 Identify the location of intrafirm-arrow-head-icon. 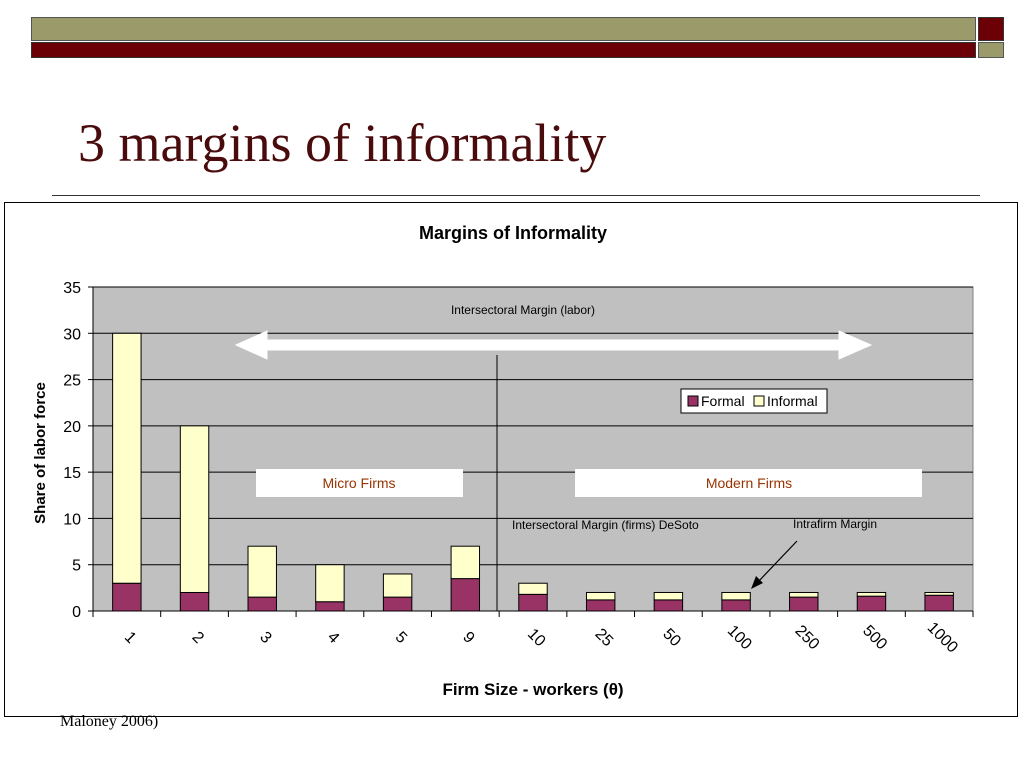
(757, 582).